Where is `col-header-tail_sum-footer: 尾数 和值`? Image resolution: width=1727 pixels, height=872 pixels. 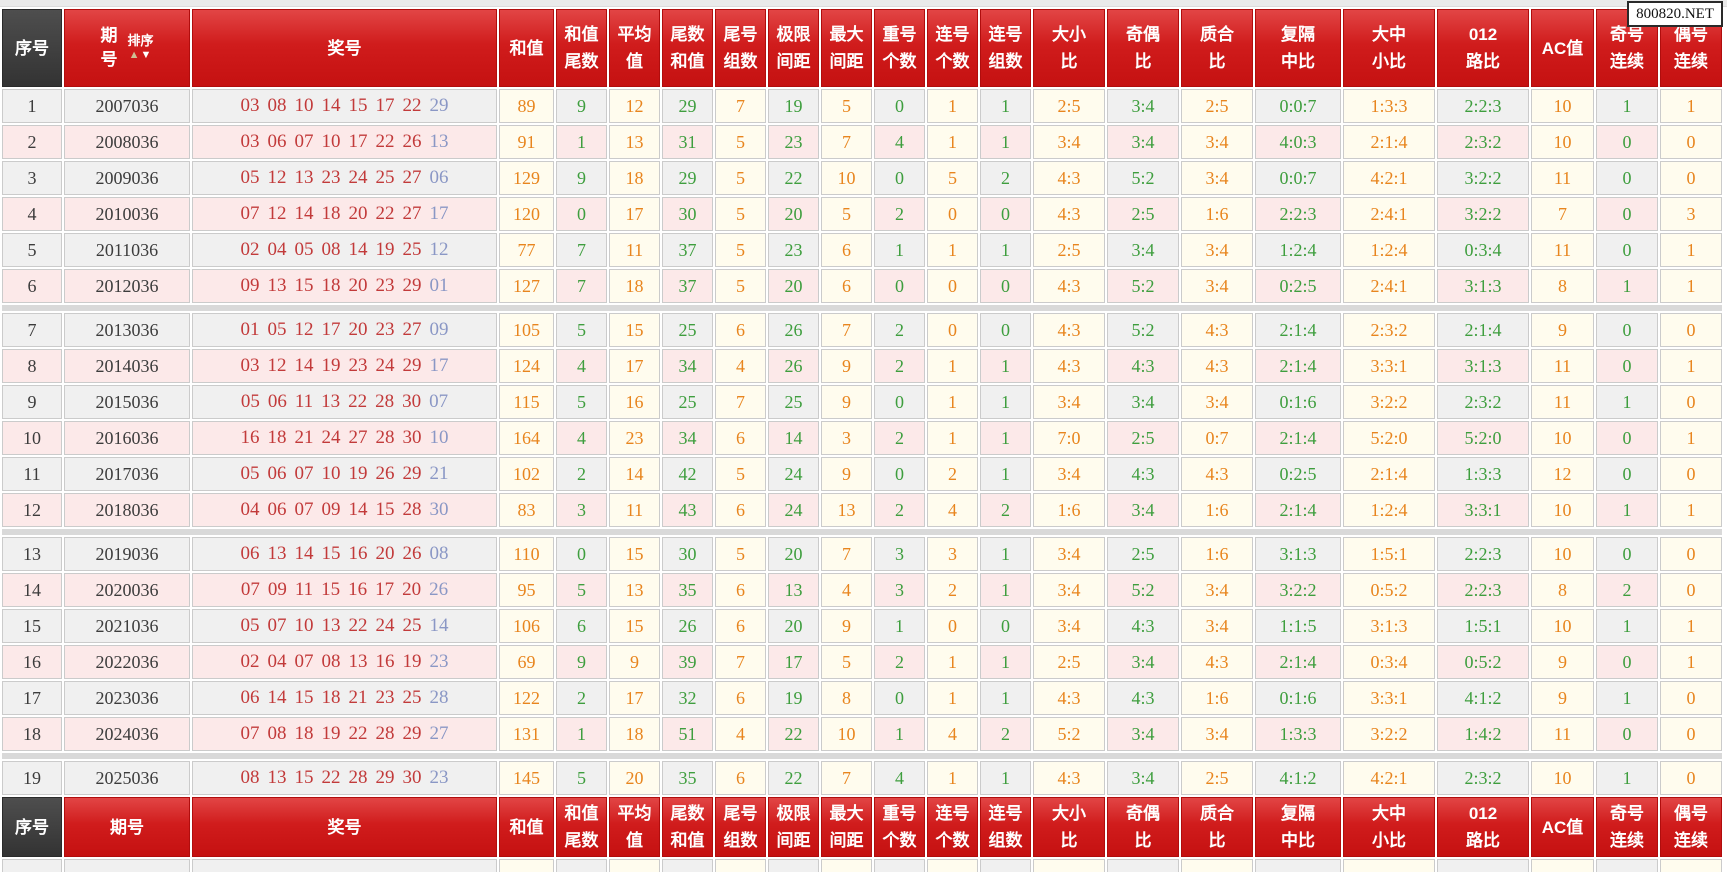
col-header-tail_sum-footer: 尾数 和值 is located at coordinates (687, 827).